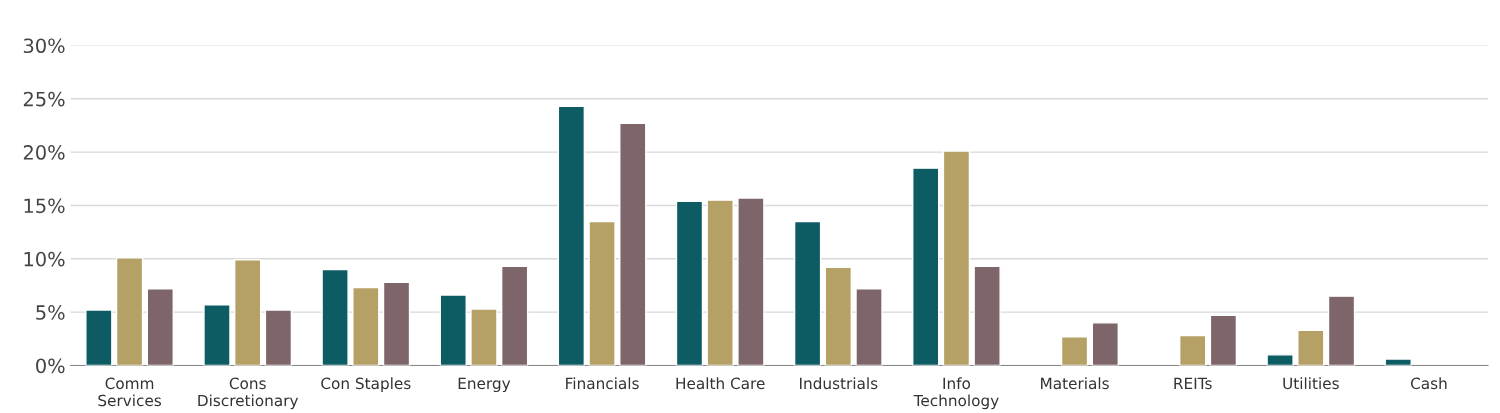 This screenshot has height=413, width=1500. I want to click on x-tick-label: REITs, so click(1193, 383).